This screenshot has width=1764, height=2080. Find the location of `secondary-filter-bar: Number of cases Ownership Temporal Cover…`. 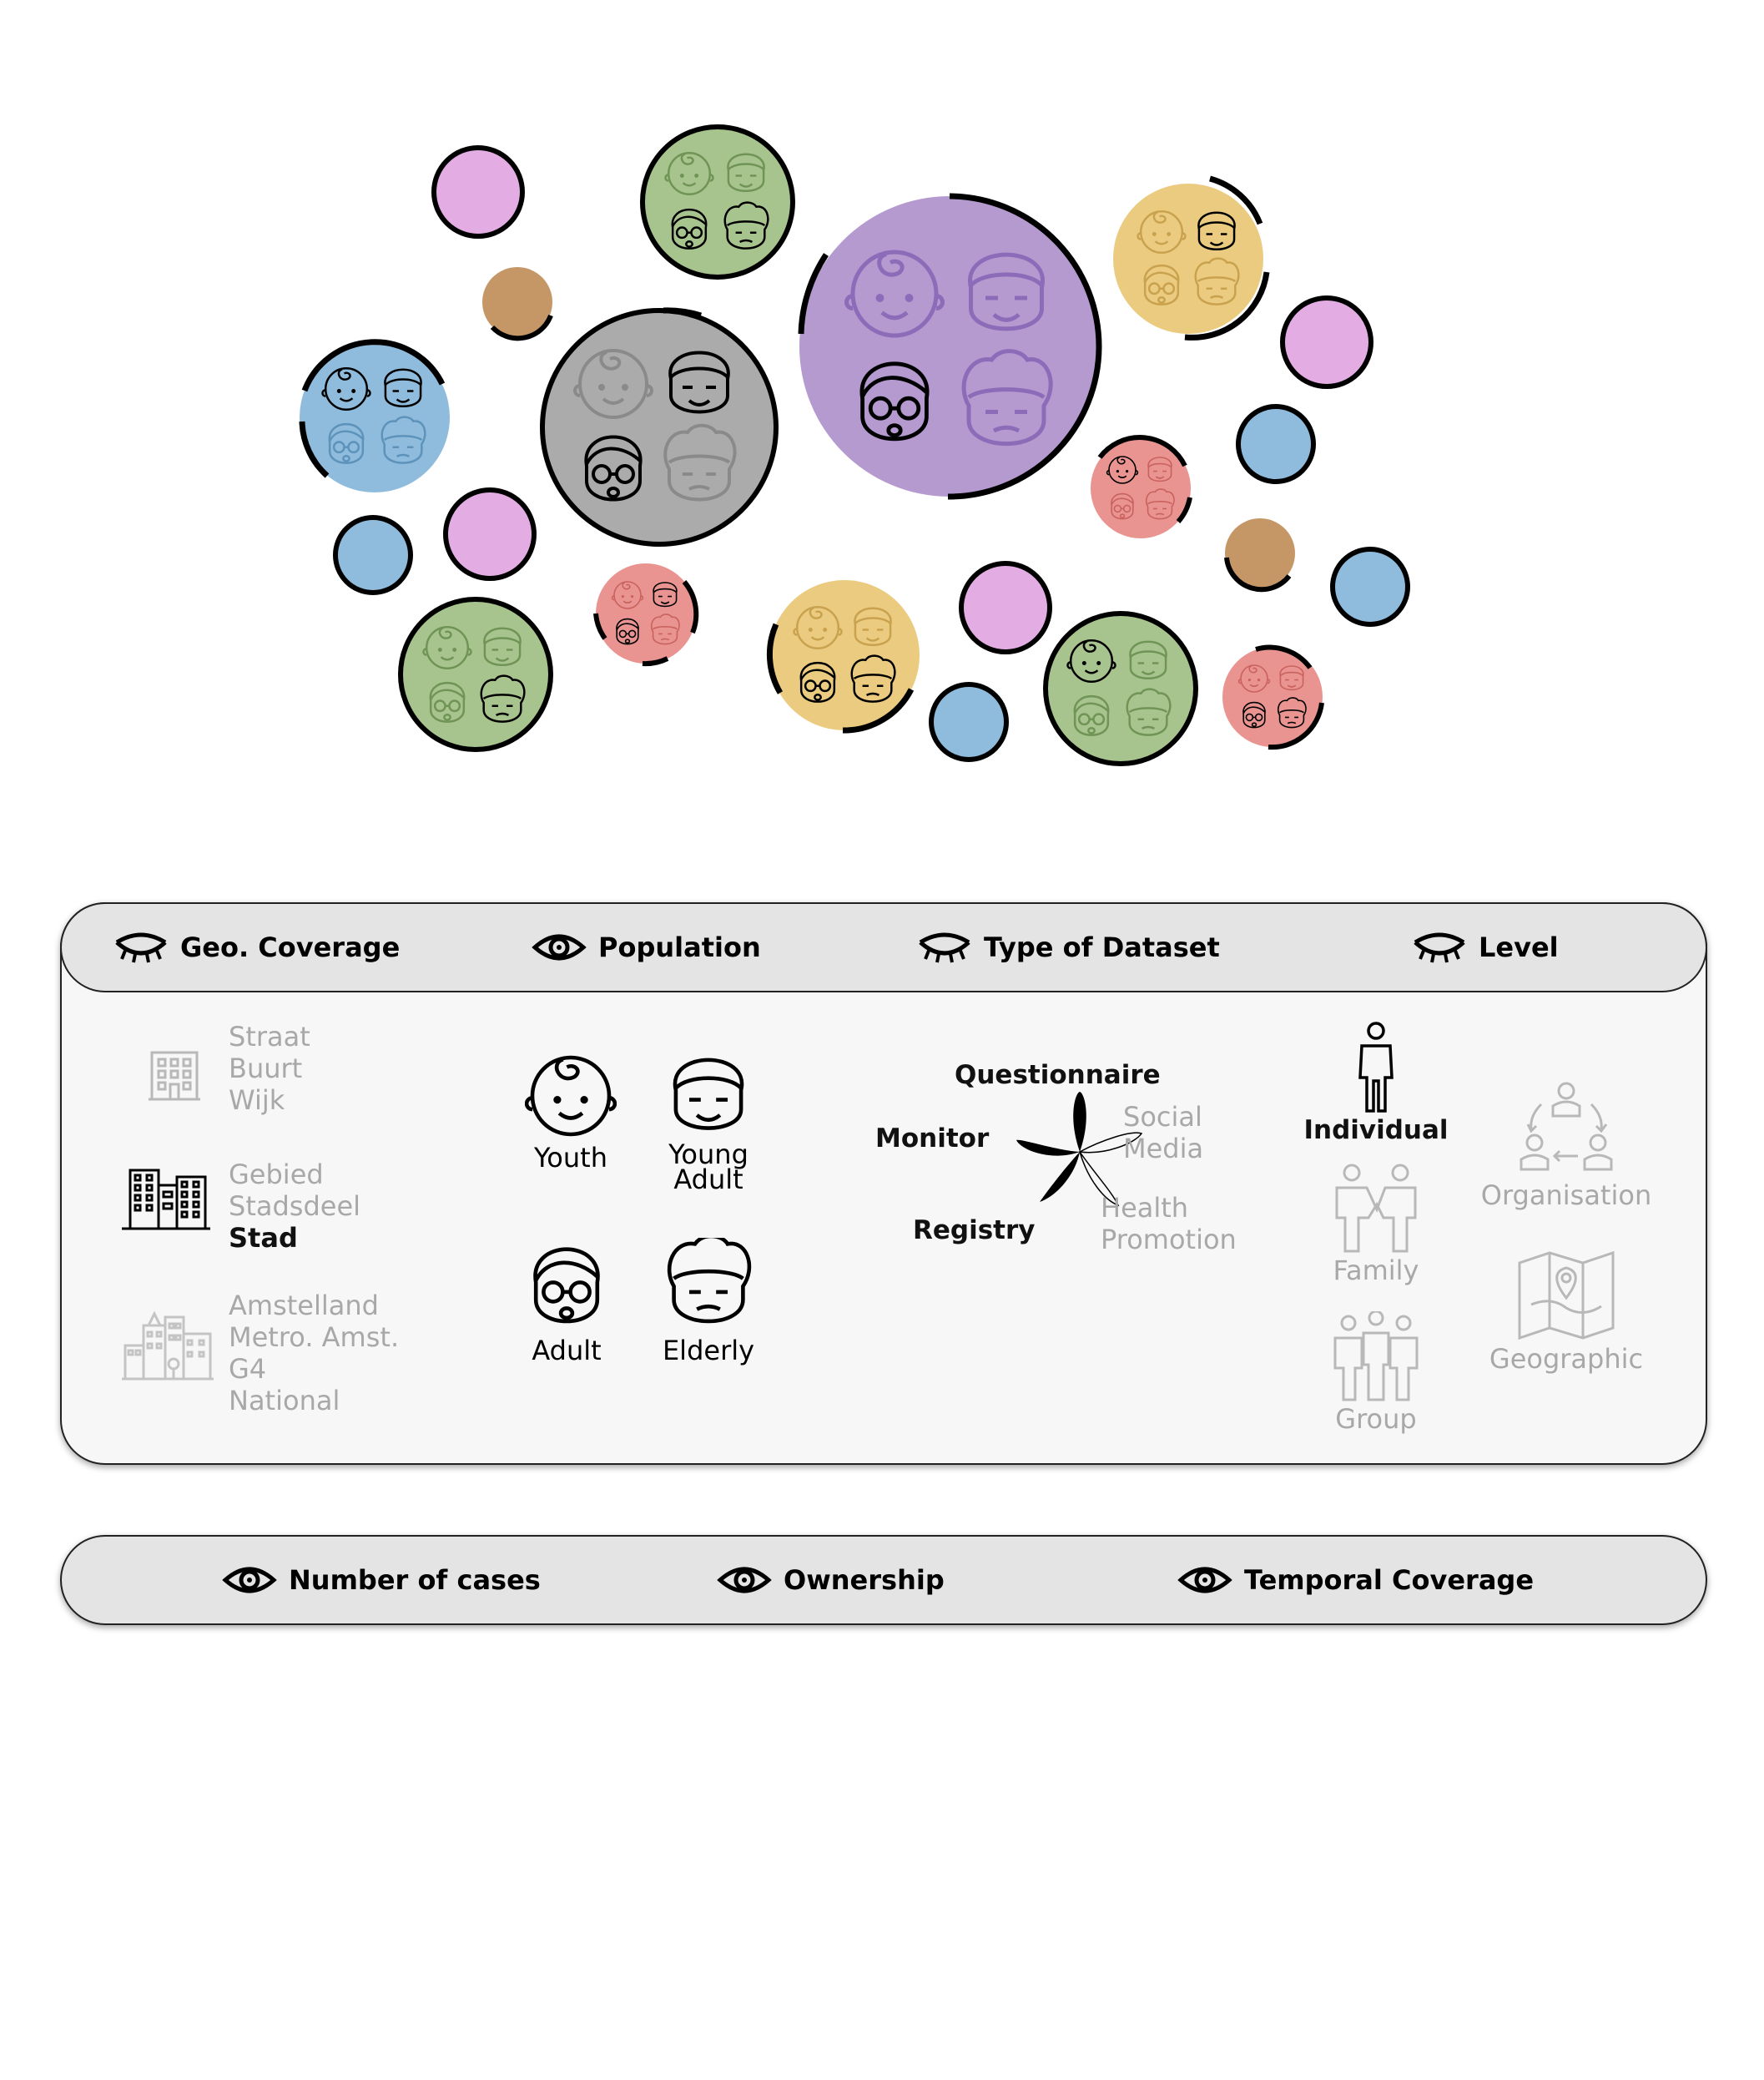

secondary-filter-bar: Number of cases Ownership Temporal Cover… is located at coordinates (883, 1580).